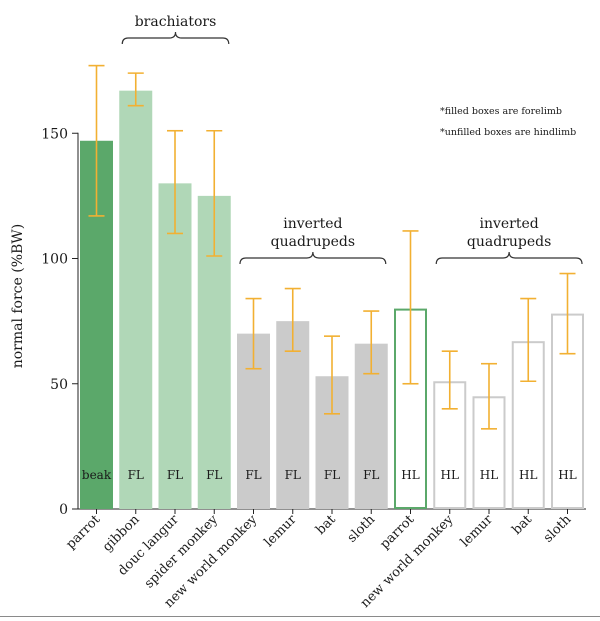  I want to click on chart-note: *filled boxes are forelimb, so click(501, 111).